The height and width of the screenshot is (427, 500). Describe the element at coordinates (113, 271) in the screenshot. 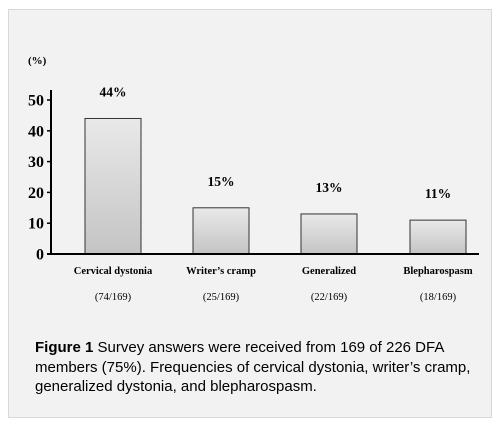

I see `category-label: Cervical dystonia` at that location.